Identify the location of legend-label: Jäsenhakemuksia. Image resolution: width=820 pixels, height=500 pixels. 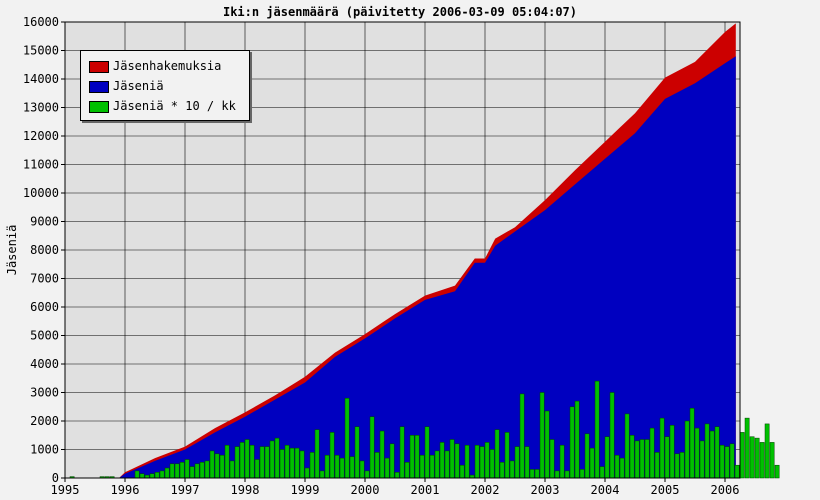
(167, 66).